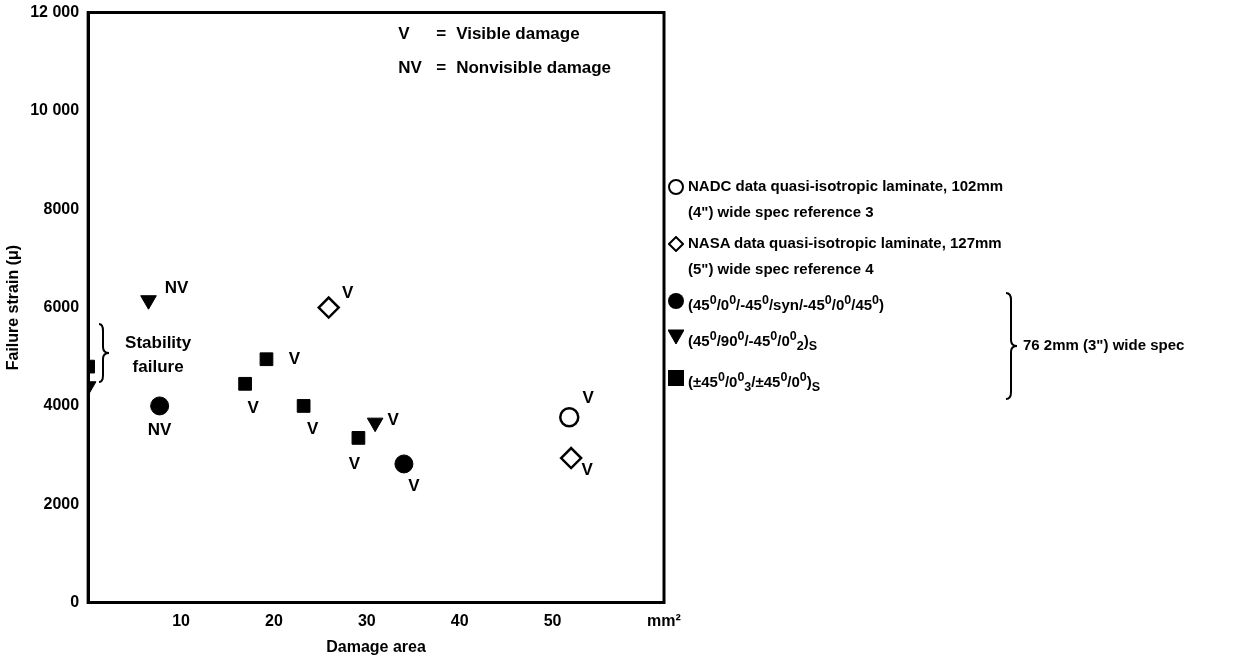 Image resolution: width=1260 pixels, height=665 pixels. I want to click on y-tick-label: 0, so click(75, 602).